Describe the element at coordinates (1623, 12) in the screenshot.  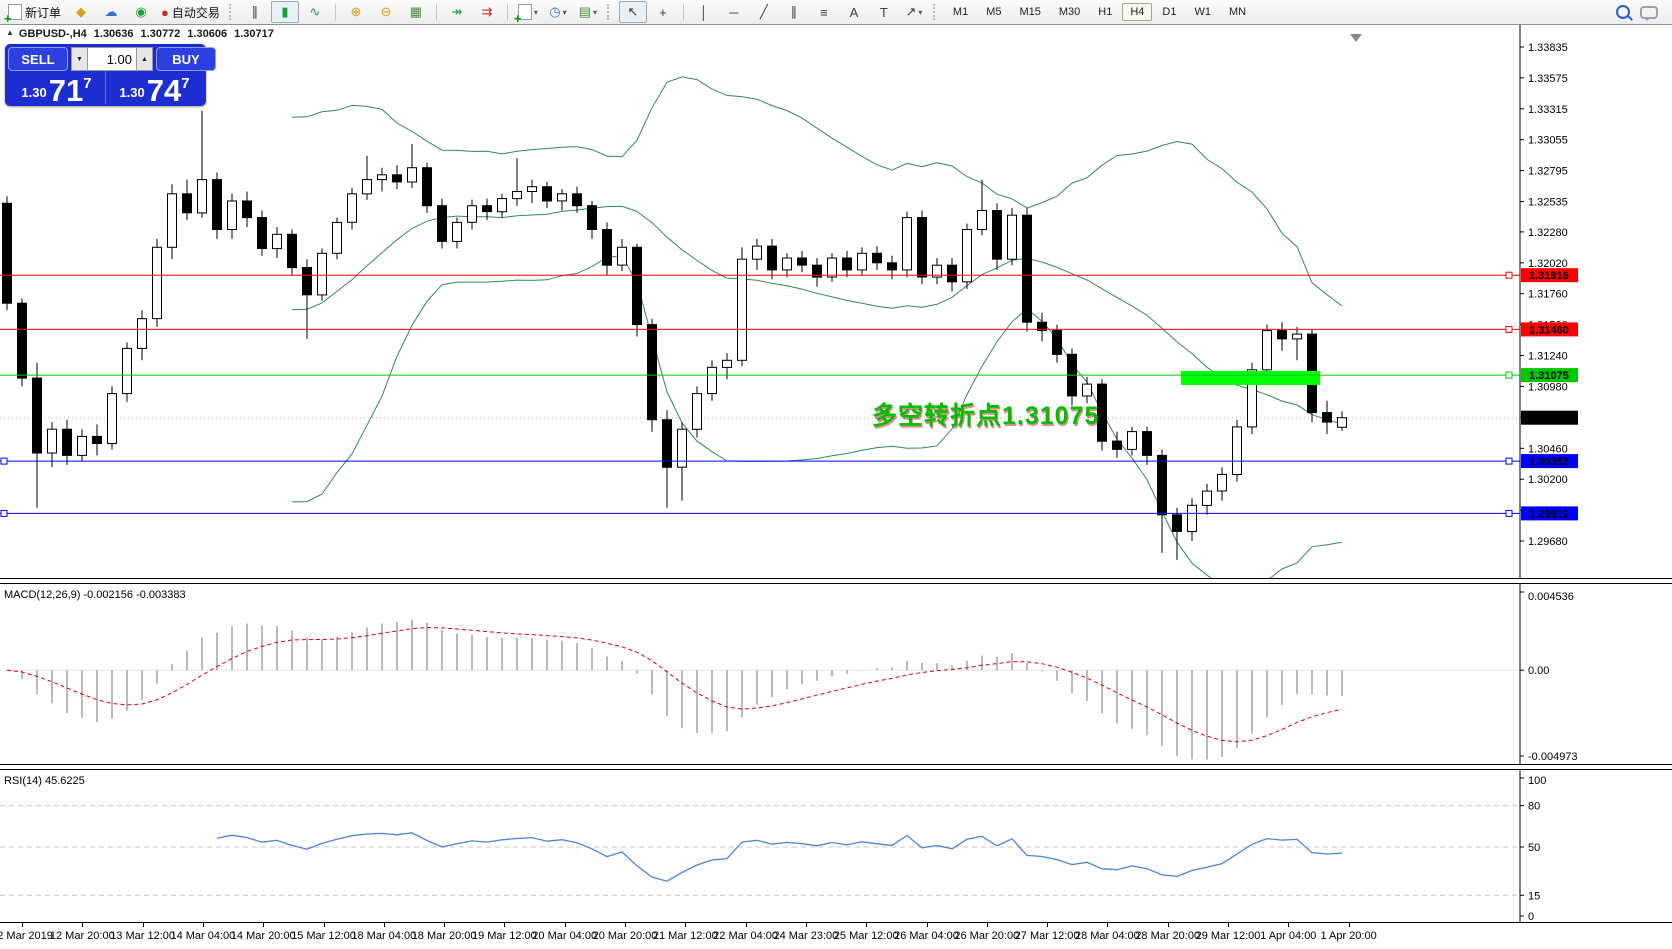
I see `search-icon` at that location.